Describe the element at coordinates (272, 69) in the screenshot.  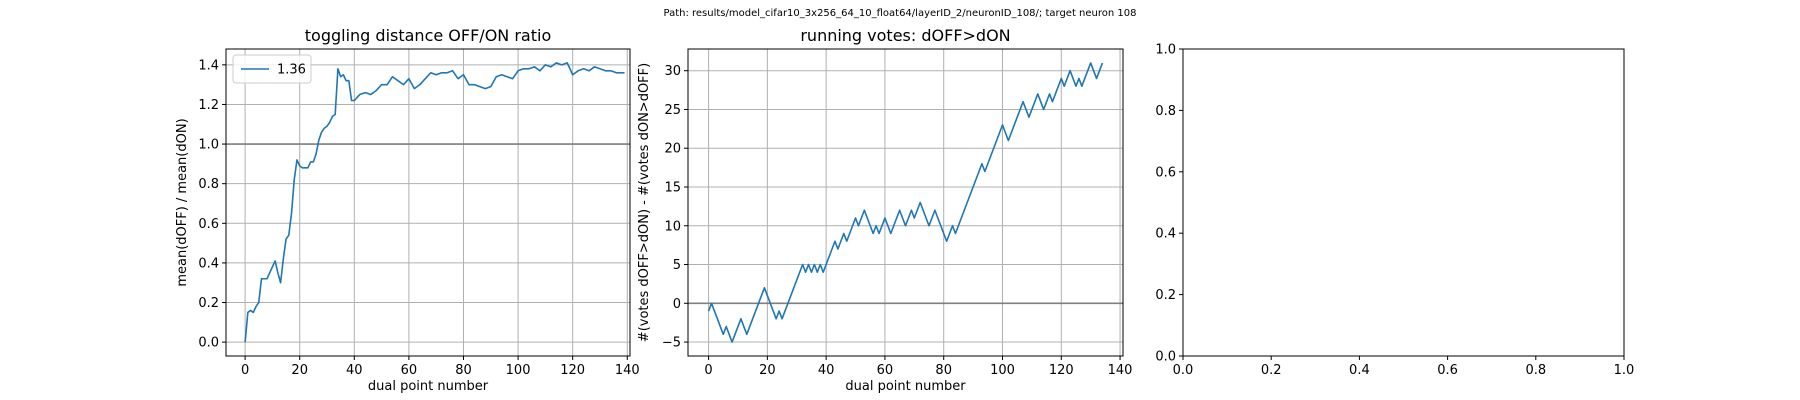
I see `legend-box` at that location.